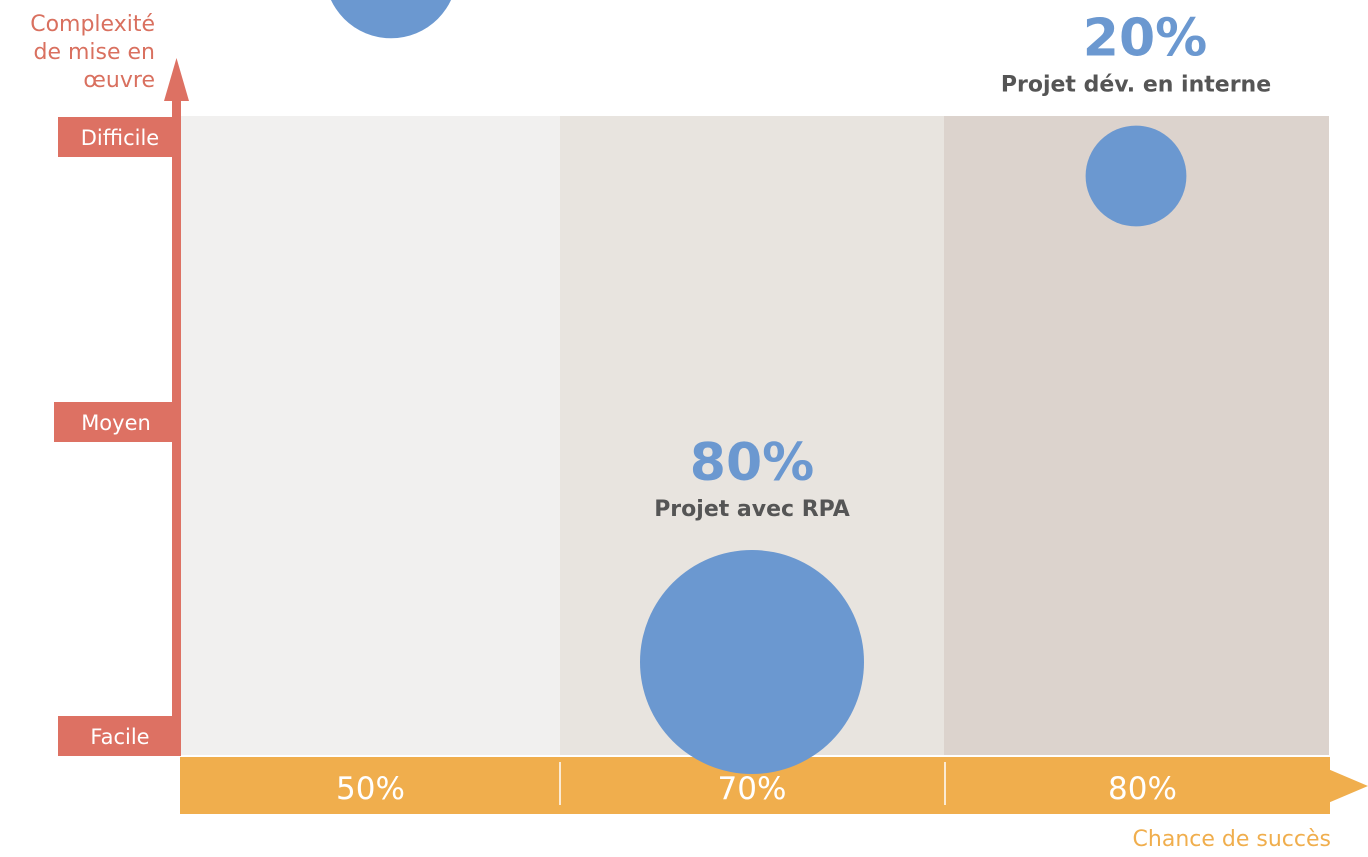  What do you see at coordinates (1145, 39) in the screenshot?
I see `bubble-percent: 20%` at bounding box center [1145, 39].